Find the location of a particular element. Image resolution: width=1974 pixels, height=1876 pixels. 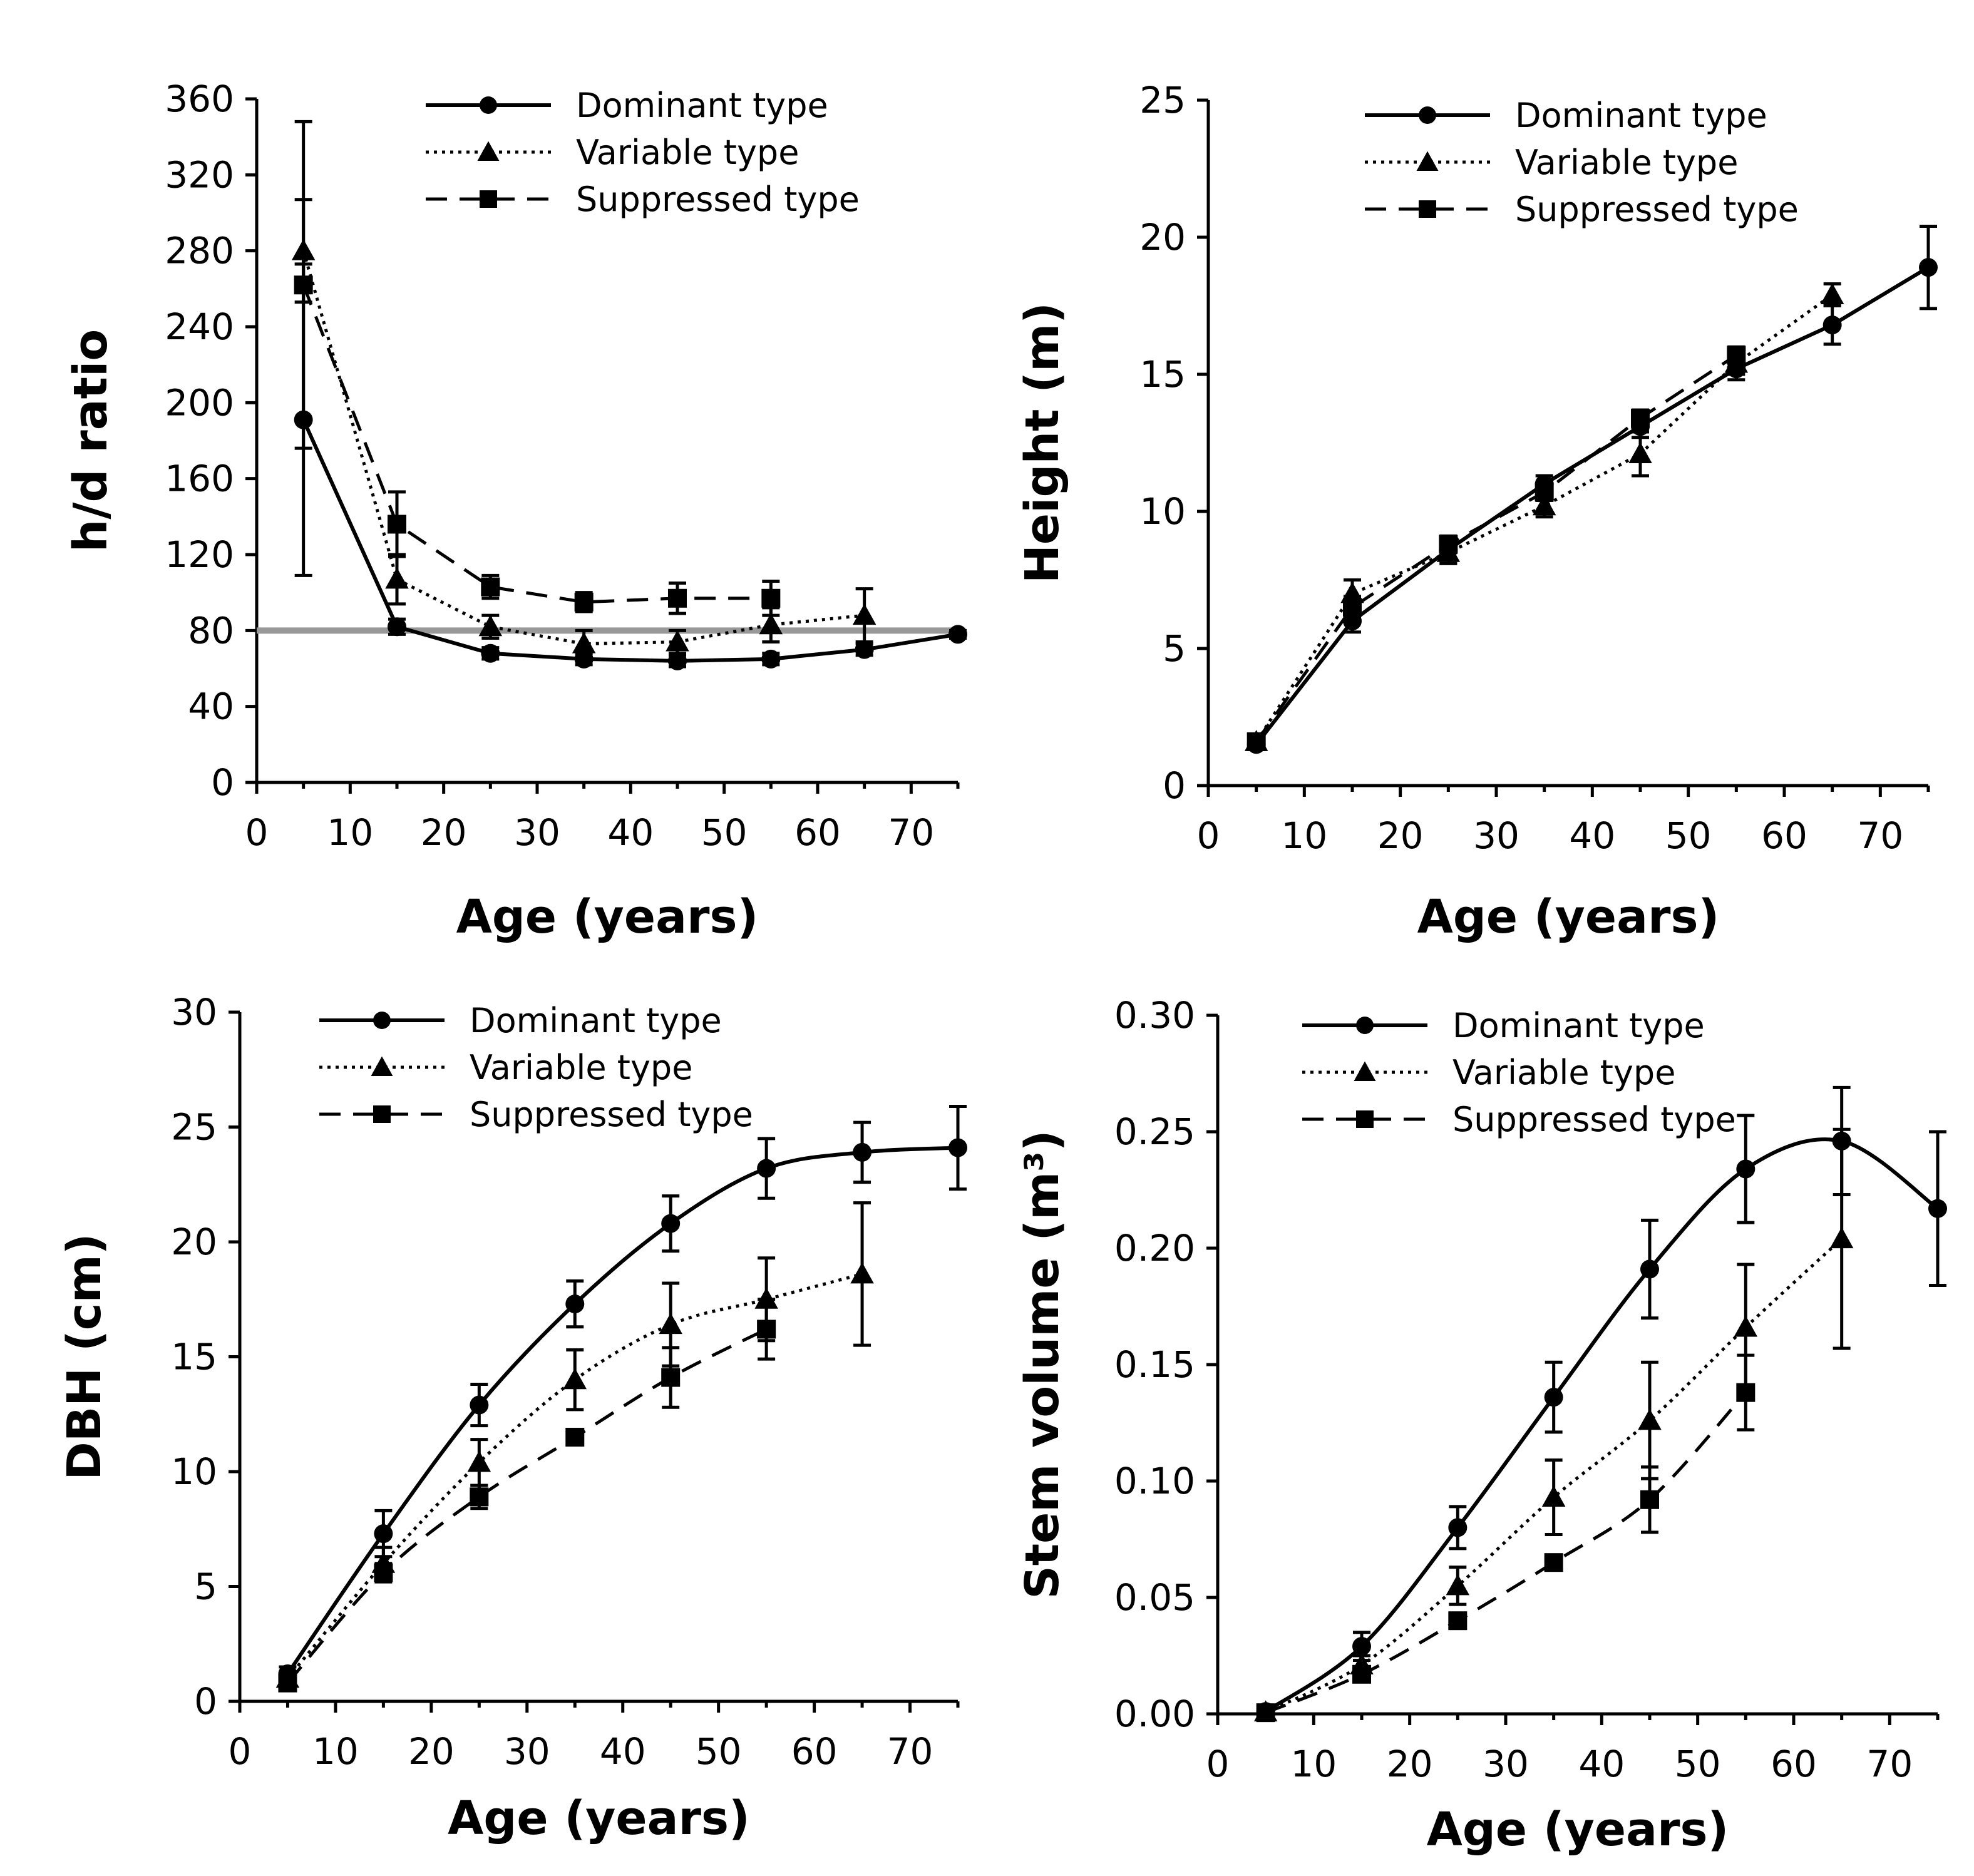

y-tick-label: 0 is located at coordinates (1174, 785).